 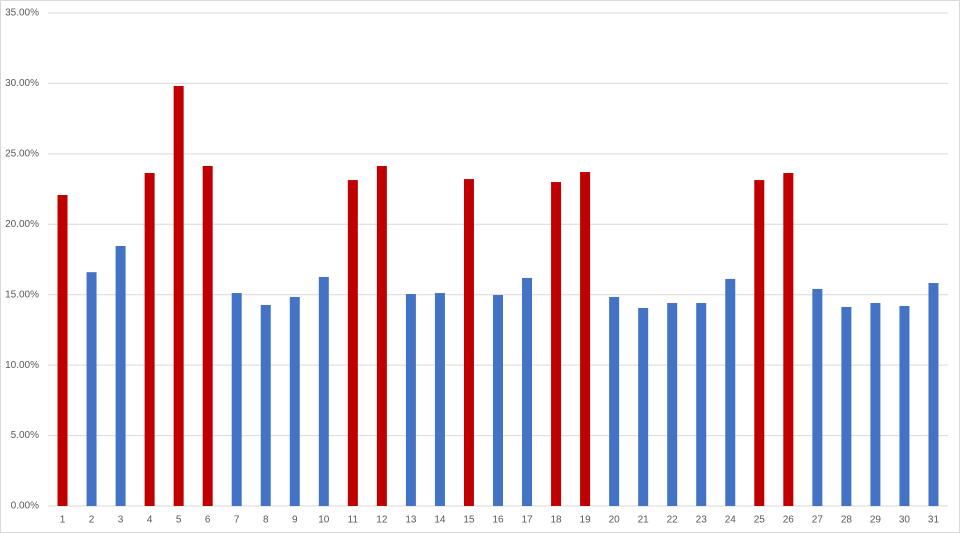 What do you see at coordinates (731, 520) in the screenshot?
I see `x-tick-label: 24` at bounding box center [731, 520].